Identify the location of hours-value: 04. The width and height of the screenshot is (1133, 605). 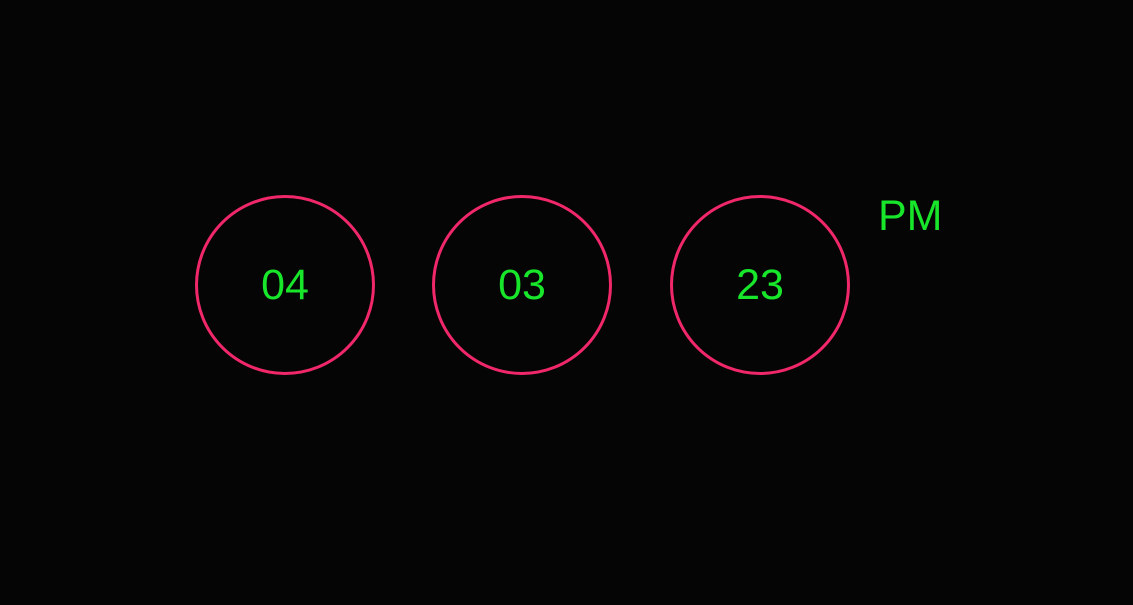
(285, 284).